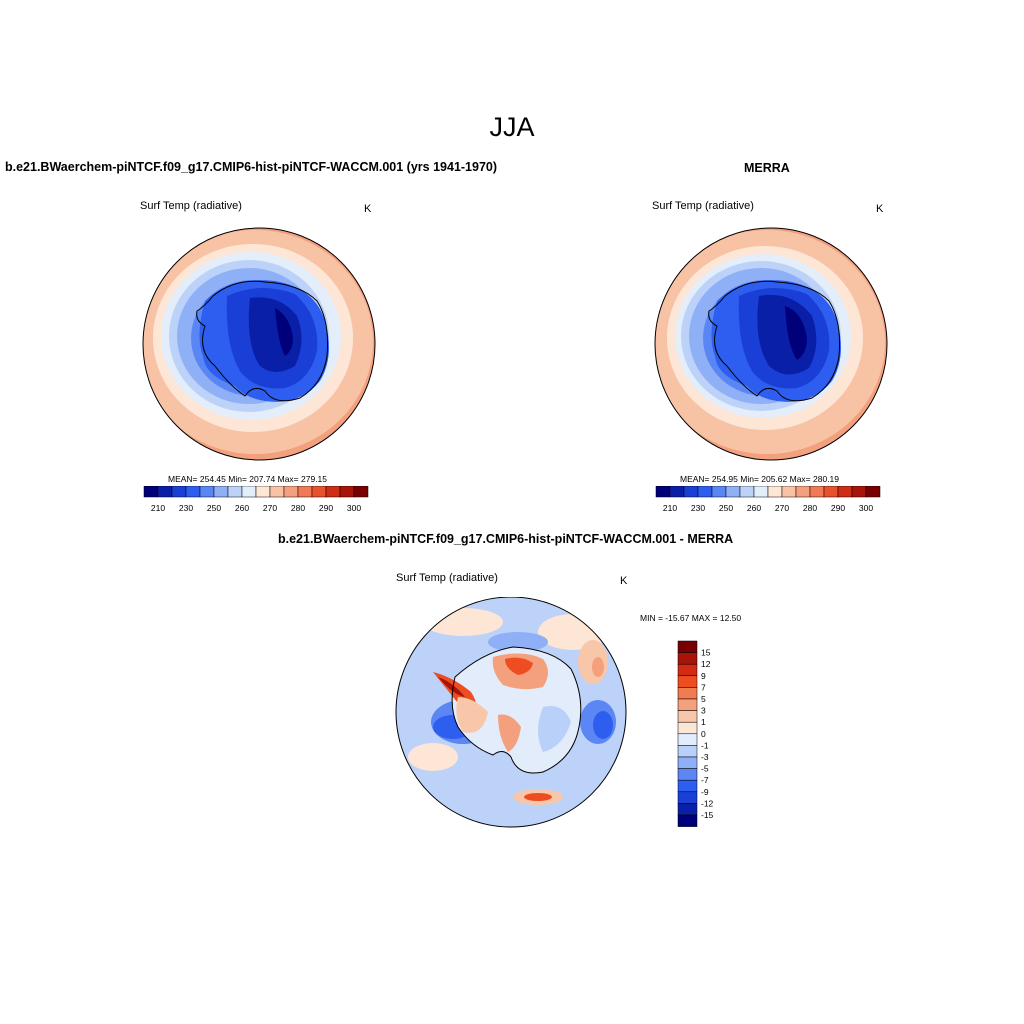  What do you see at coordinates (705, 792) in the screenshot?
I see `colorbar-tick-label: -9` at bounding box center [705, 792].